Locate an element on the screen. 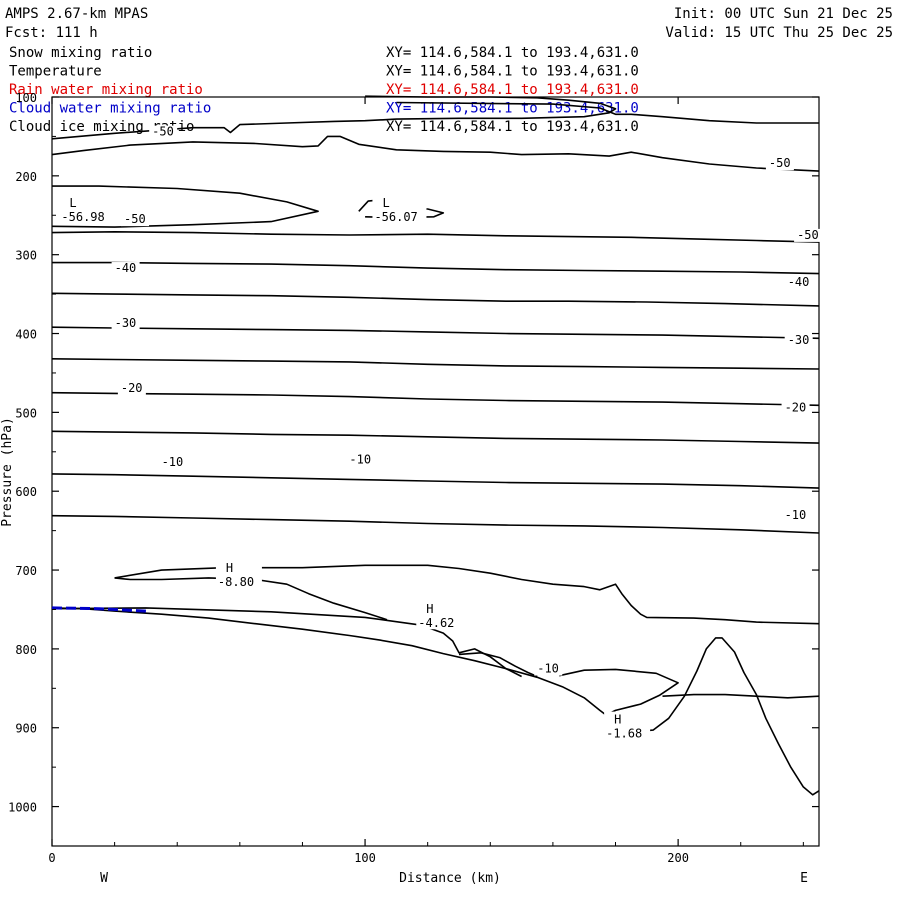 The width and height of the screenshot is (900, 900). forecast-hour: Fcst: 111 h is located at coordinates (51, 33).